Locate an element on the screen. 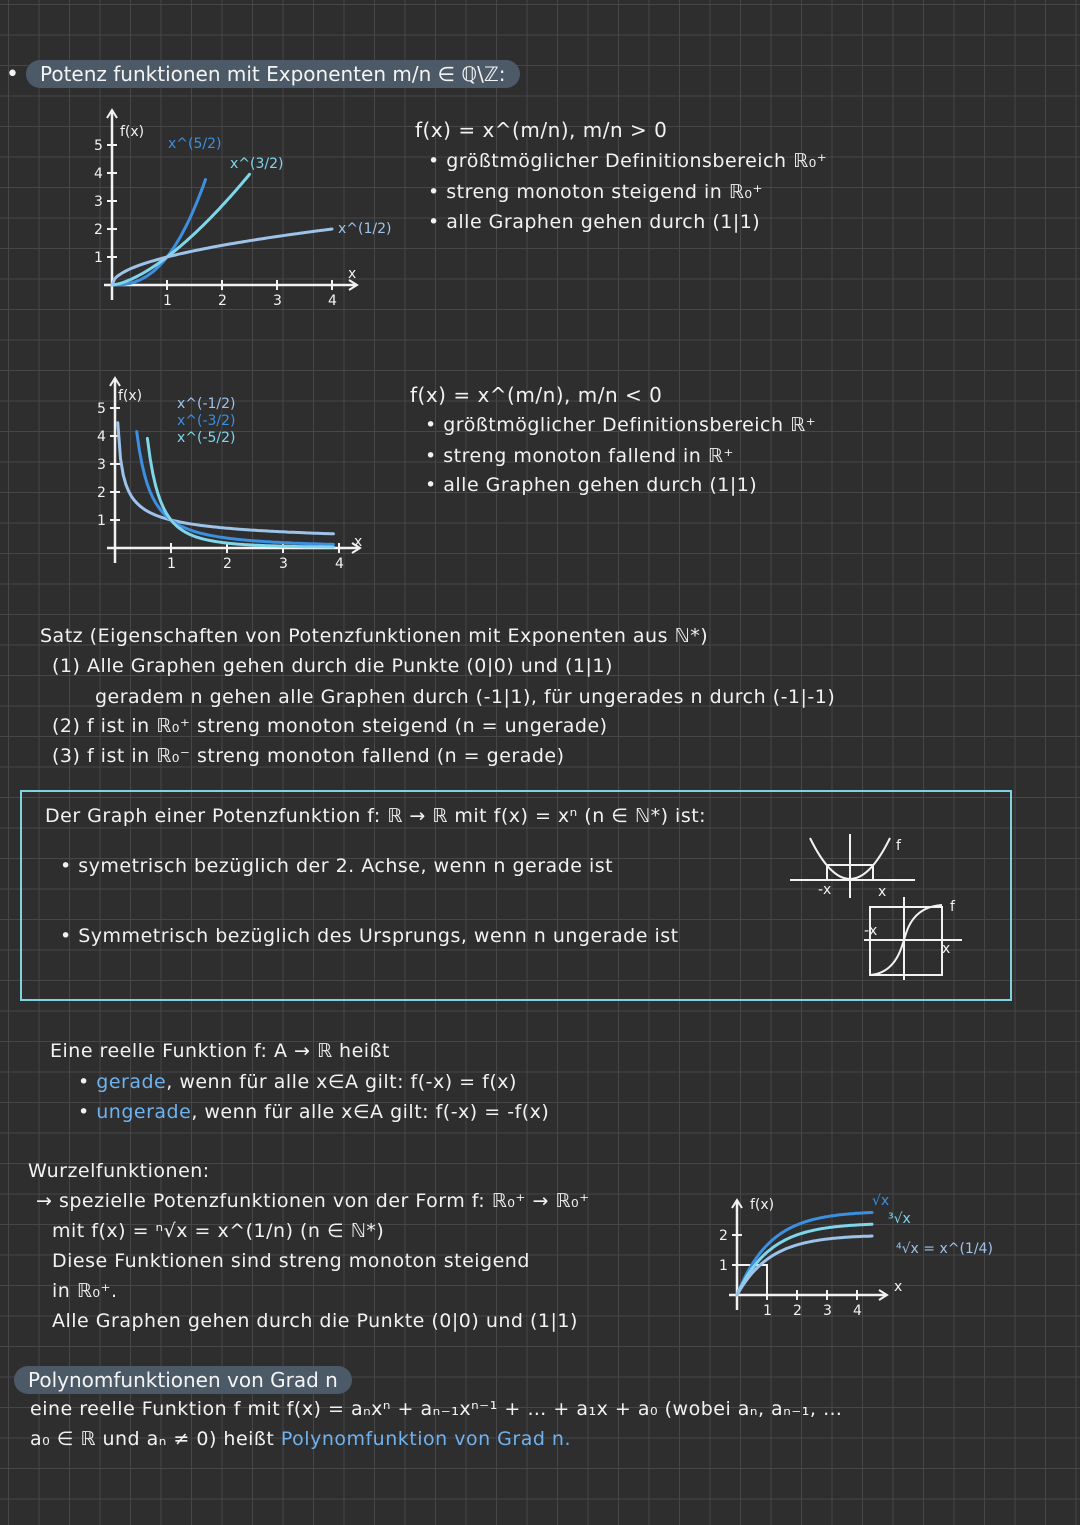  graph-negative-exponents: 1 2 3 4 1 2 3 4 5 x^(-1/2)x^(-3/2)x^(-5/2) f(x) x is located at coordinates (229, 474).